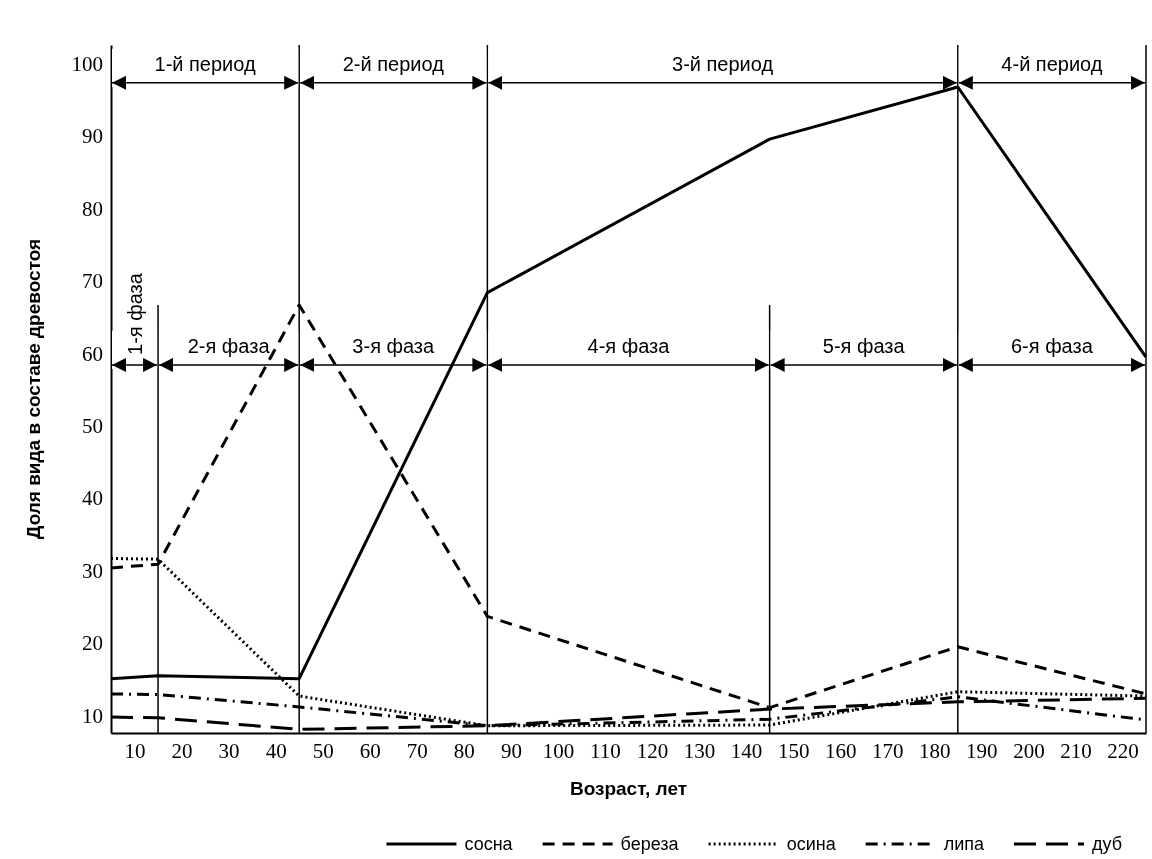  What do you see at coordinates (33, 389) in the screenshot?
I see `y-axis-title: Доля вида в составе древостоя` at bounding box center [33, 389].